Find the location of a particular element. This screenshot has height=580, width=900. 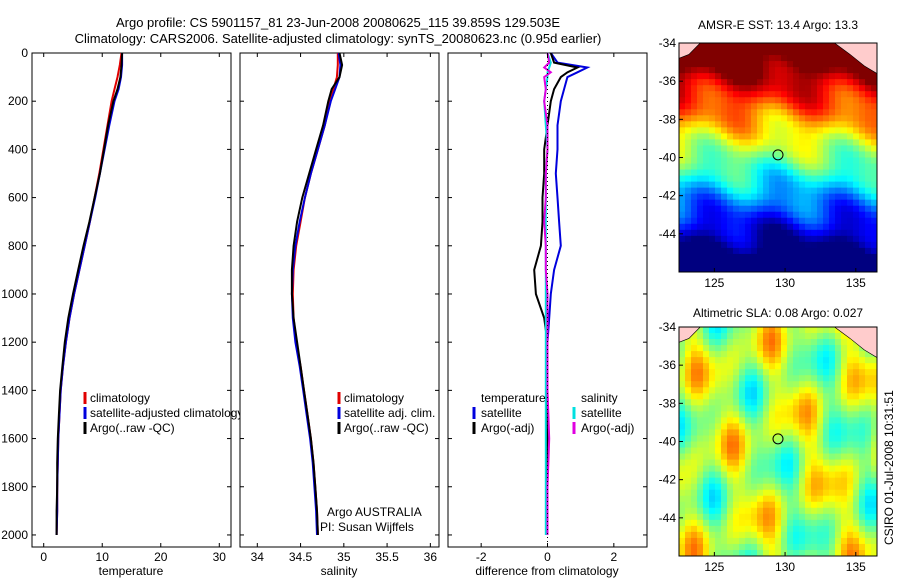

x-tick-label: 20 is located at coordinates (161, 557).